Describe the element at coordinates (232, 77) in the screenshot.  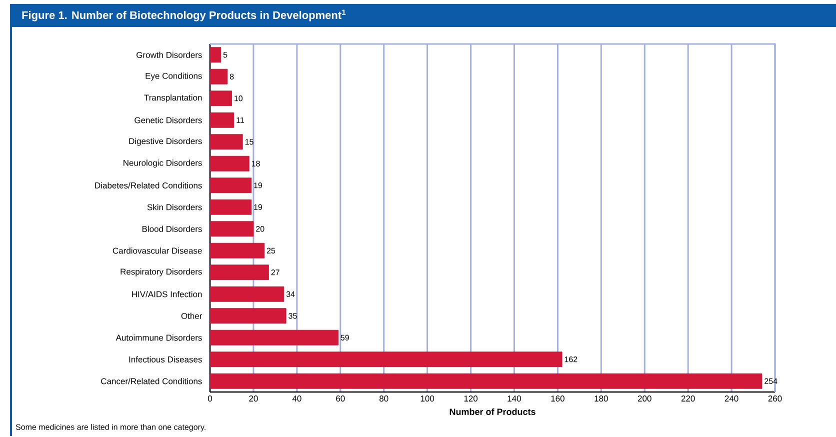
I see `data-label: 8` at that location.